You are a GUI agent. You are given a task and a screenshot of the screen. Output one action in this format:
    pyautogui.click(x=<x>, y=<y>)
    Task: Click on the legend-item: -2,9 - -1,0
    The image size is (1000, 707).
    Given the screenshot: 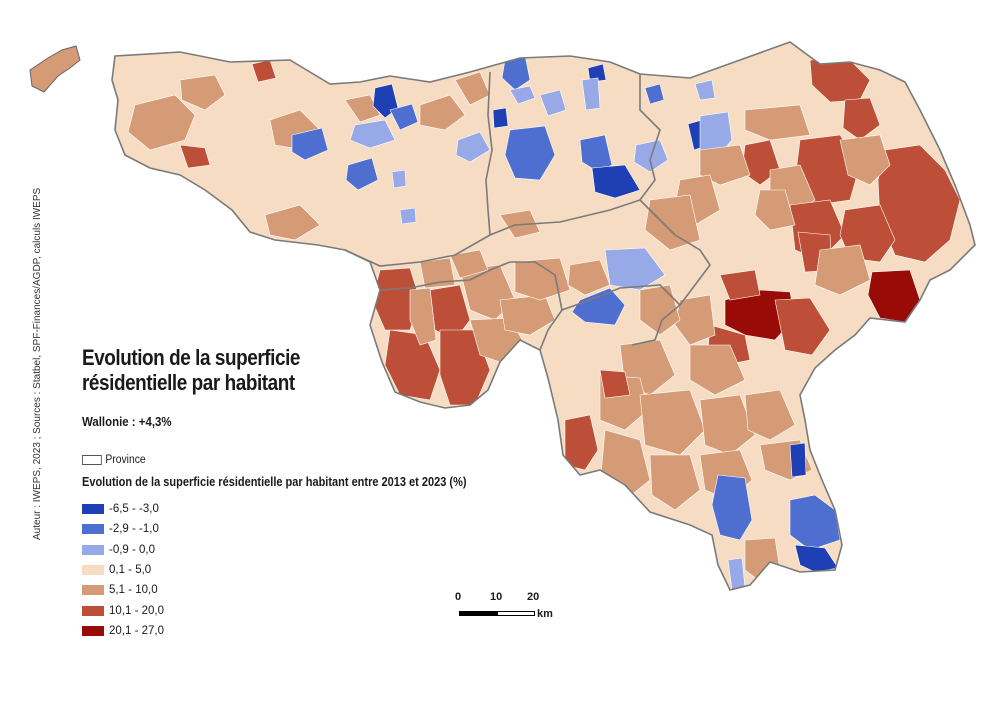 What is the action you would take?
    pyautogui.click(x=123, y=529)
    